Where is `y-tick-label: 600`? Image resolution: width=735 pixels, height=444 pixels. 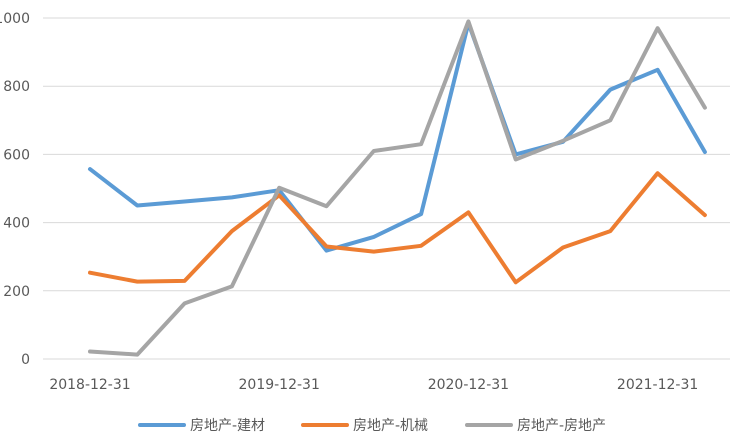
y-tick-label: 600 is located at coordinates (16, 155).